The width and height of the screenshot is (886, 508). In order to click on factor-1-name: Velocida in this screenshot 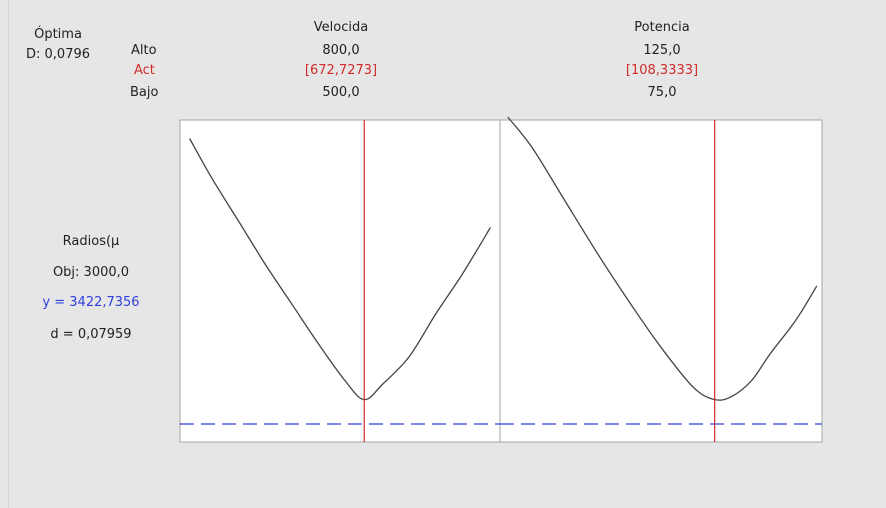, I will do `click(341, 27)`.